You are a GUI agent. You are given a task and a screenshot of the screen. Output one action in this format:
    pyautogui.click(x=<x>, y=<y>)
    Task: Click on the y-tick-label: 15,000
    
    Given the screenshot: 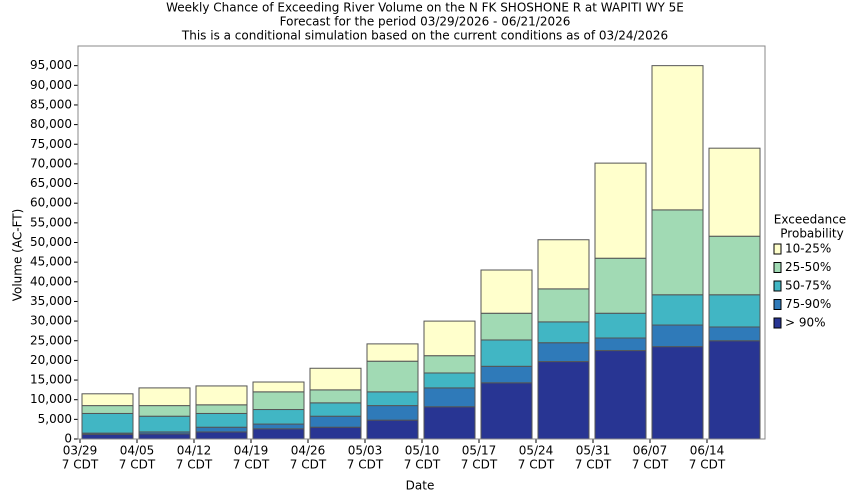 What is the action you would take?
    pyautogui.click(x=51, y=380)
    